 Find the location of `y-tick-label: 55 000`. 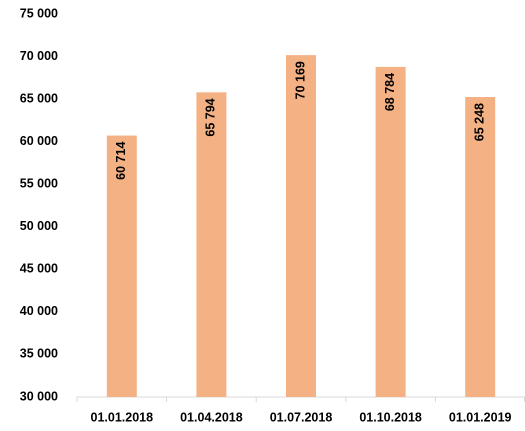

y-tick-label: 55 000 is located at coordinates (39, 184).